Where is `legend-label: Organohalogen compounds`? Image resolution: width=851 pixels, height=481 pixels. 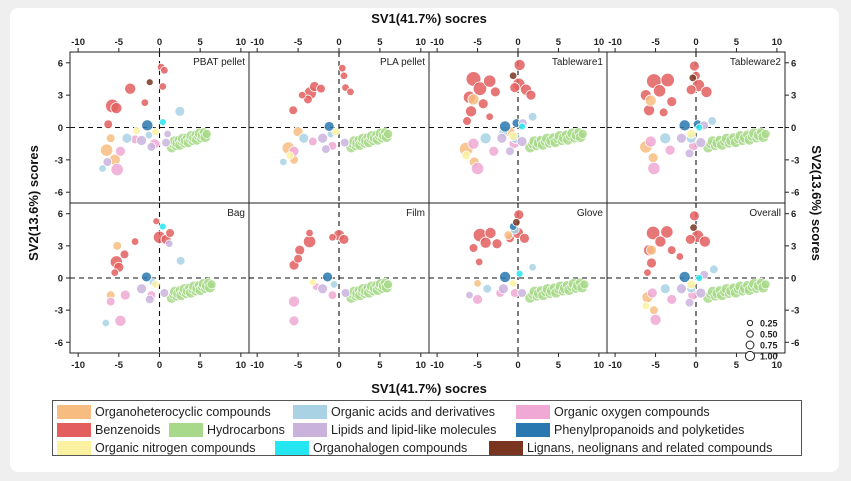
legend-label: Organohalogen compounds is located at coordinates (390, 447).